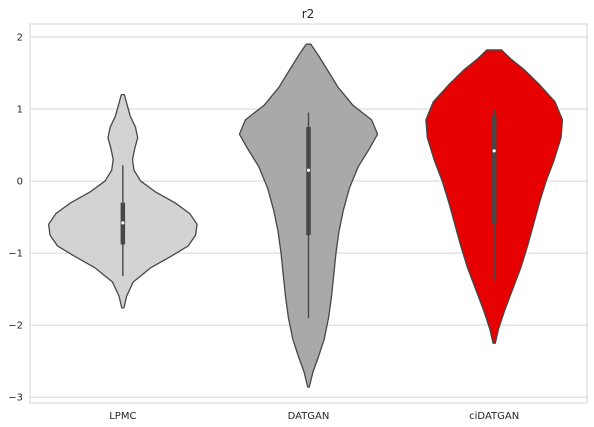 The width and height of the screenshot is (594, 427). I want to click on x-tick-label: LPMC, so click(122, 416).